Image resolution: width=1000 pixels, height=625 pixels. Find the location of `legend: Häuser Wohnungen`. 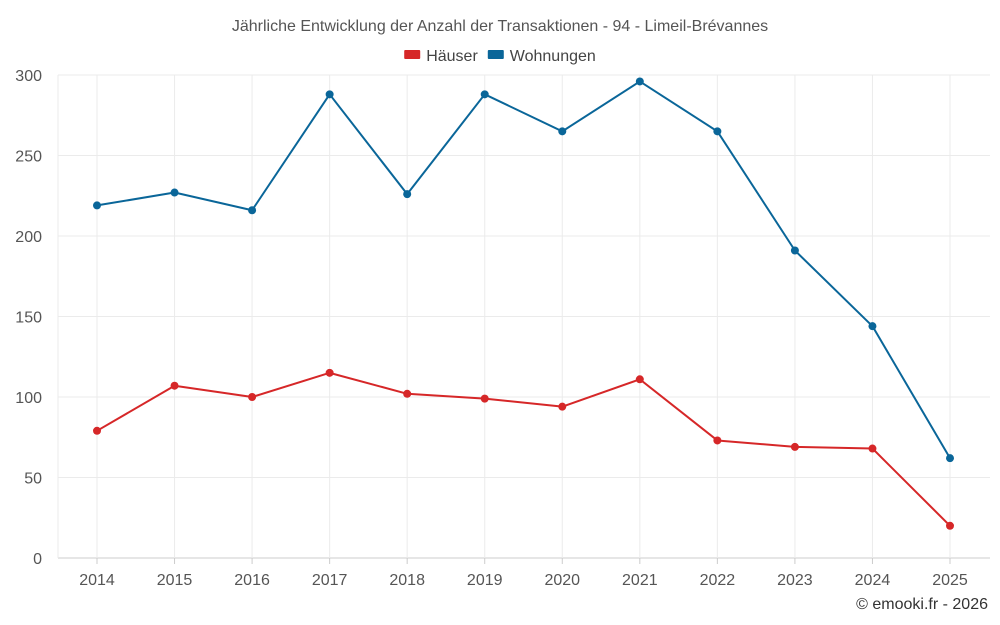

legend: Häuser Wohnungen is located at coordinates (500, 56).